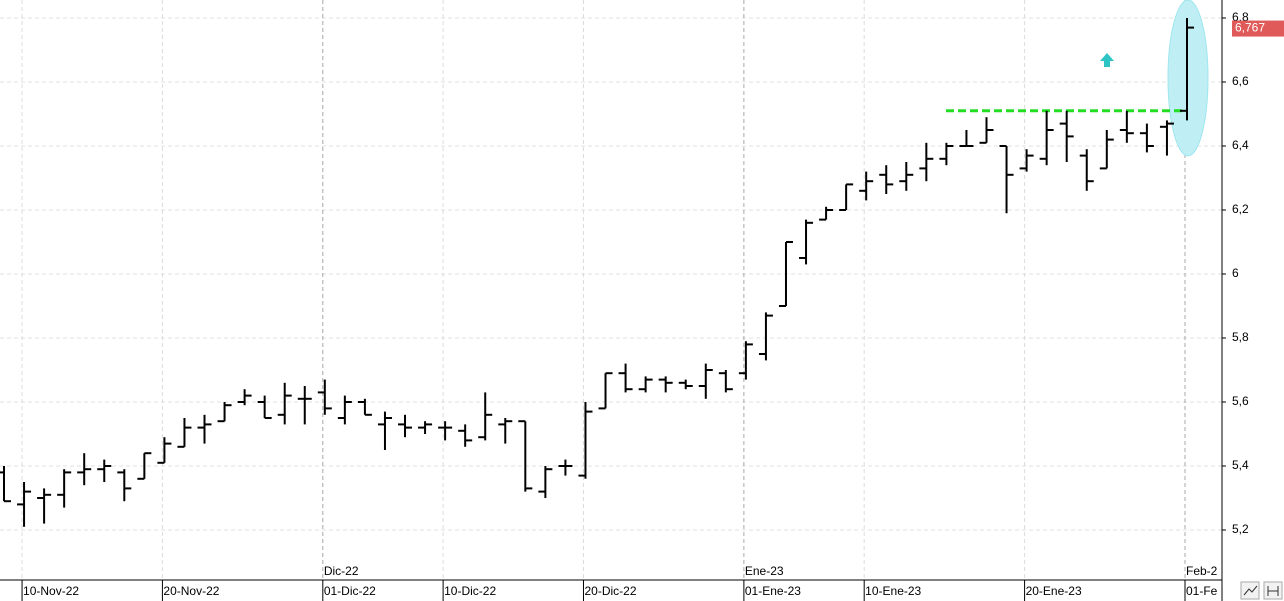  I want to click on up-arrow, so click(1107, 60).